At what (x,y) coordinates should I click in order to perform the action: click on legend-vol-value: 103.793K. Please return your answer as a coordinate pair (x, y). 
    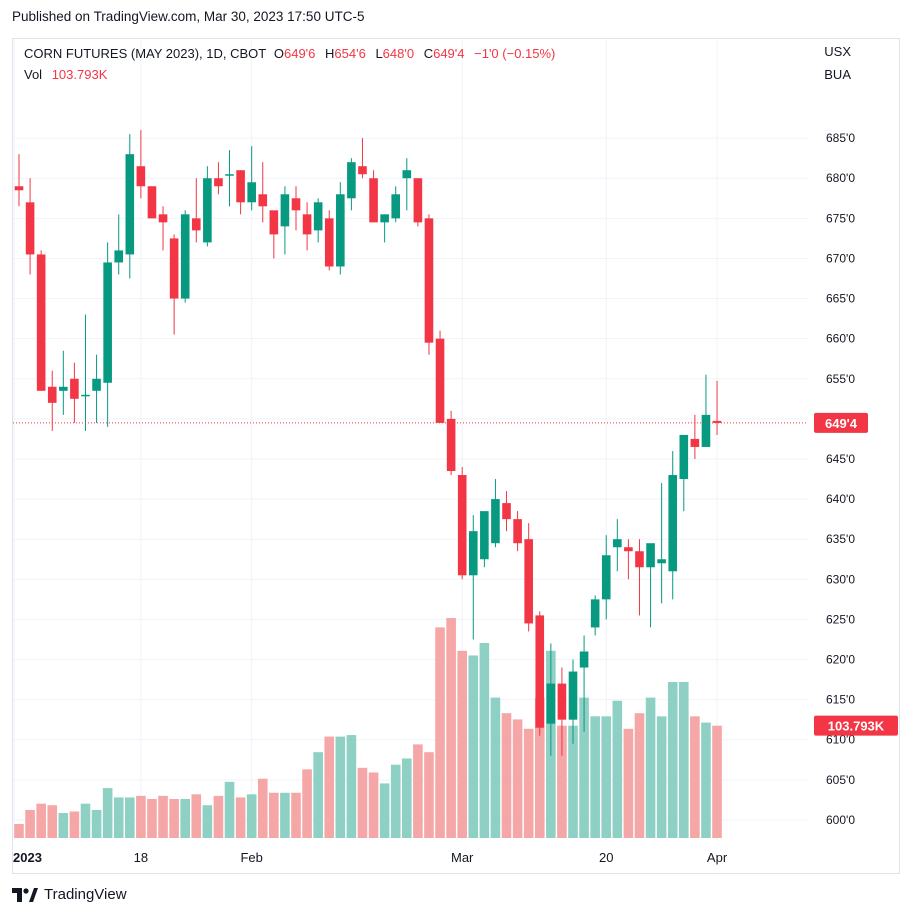
    Looking at the image, I should click on (79, 74).